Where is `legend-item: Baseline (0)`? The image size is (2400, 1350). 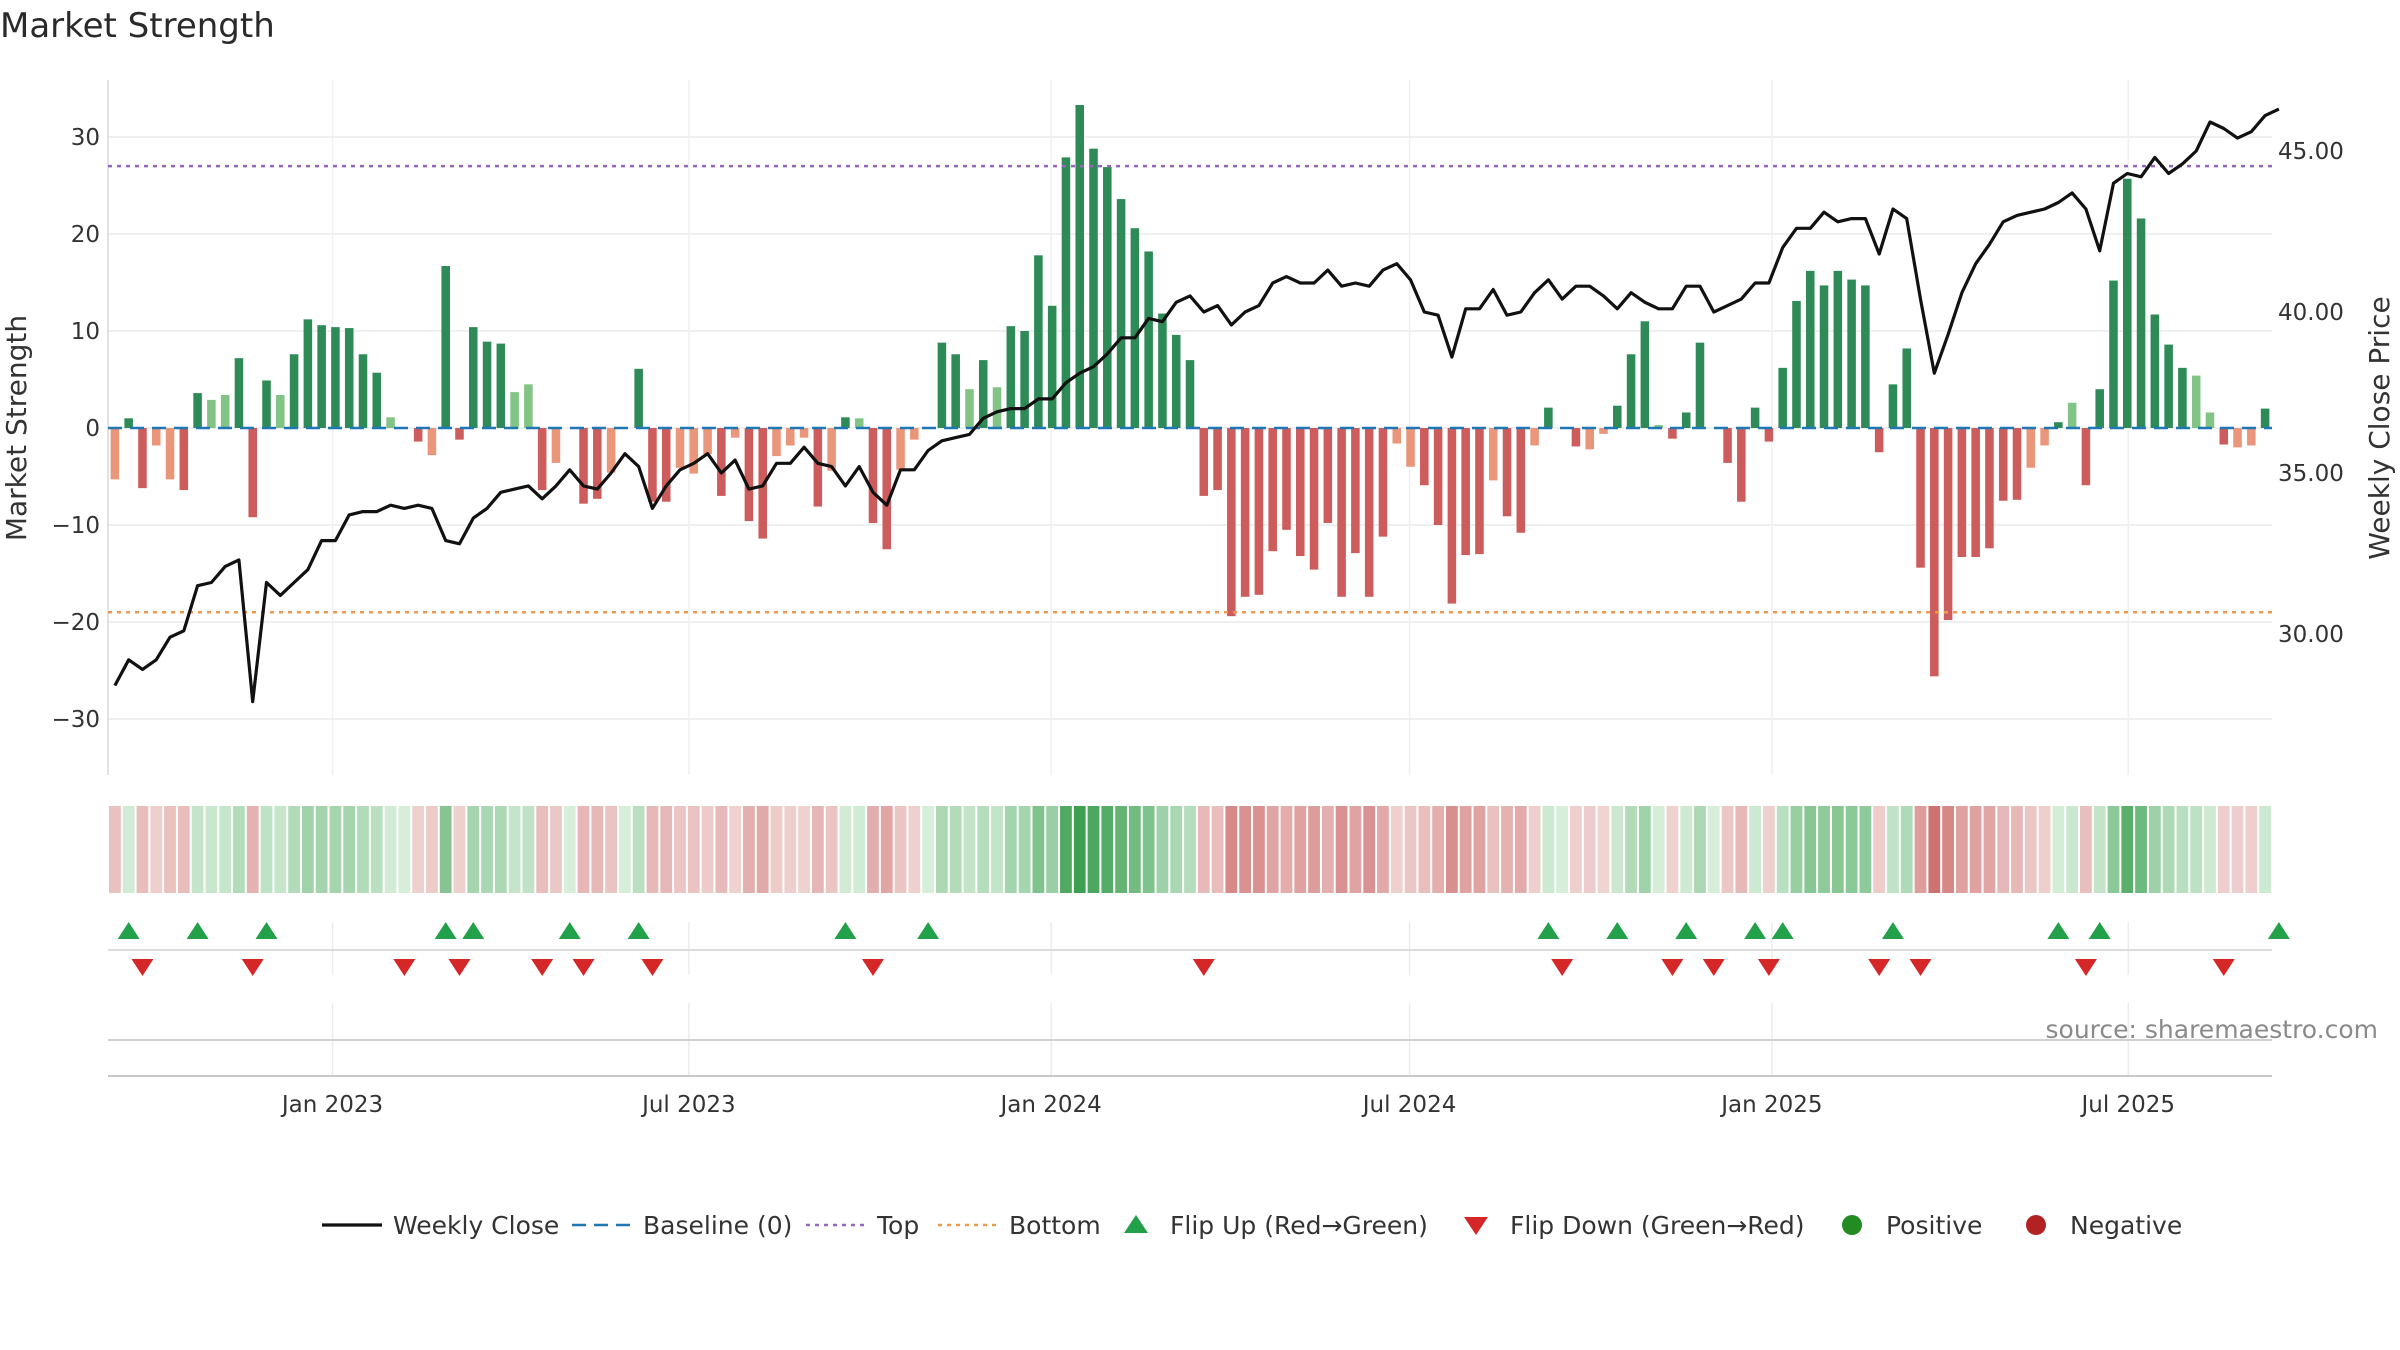 legend-item: Baseline (0) is located at coordinates (682, 1225).